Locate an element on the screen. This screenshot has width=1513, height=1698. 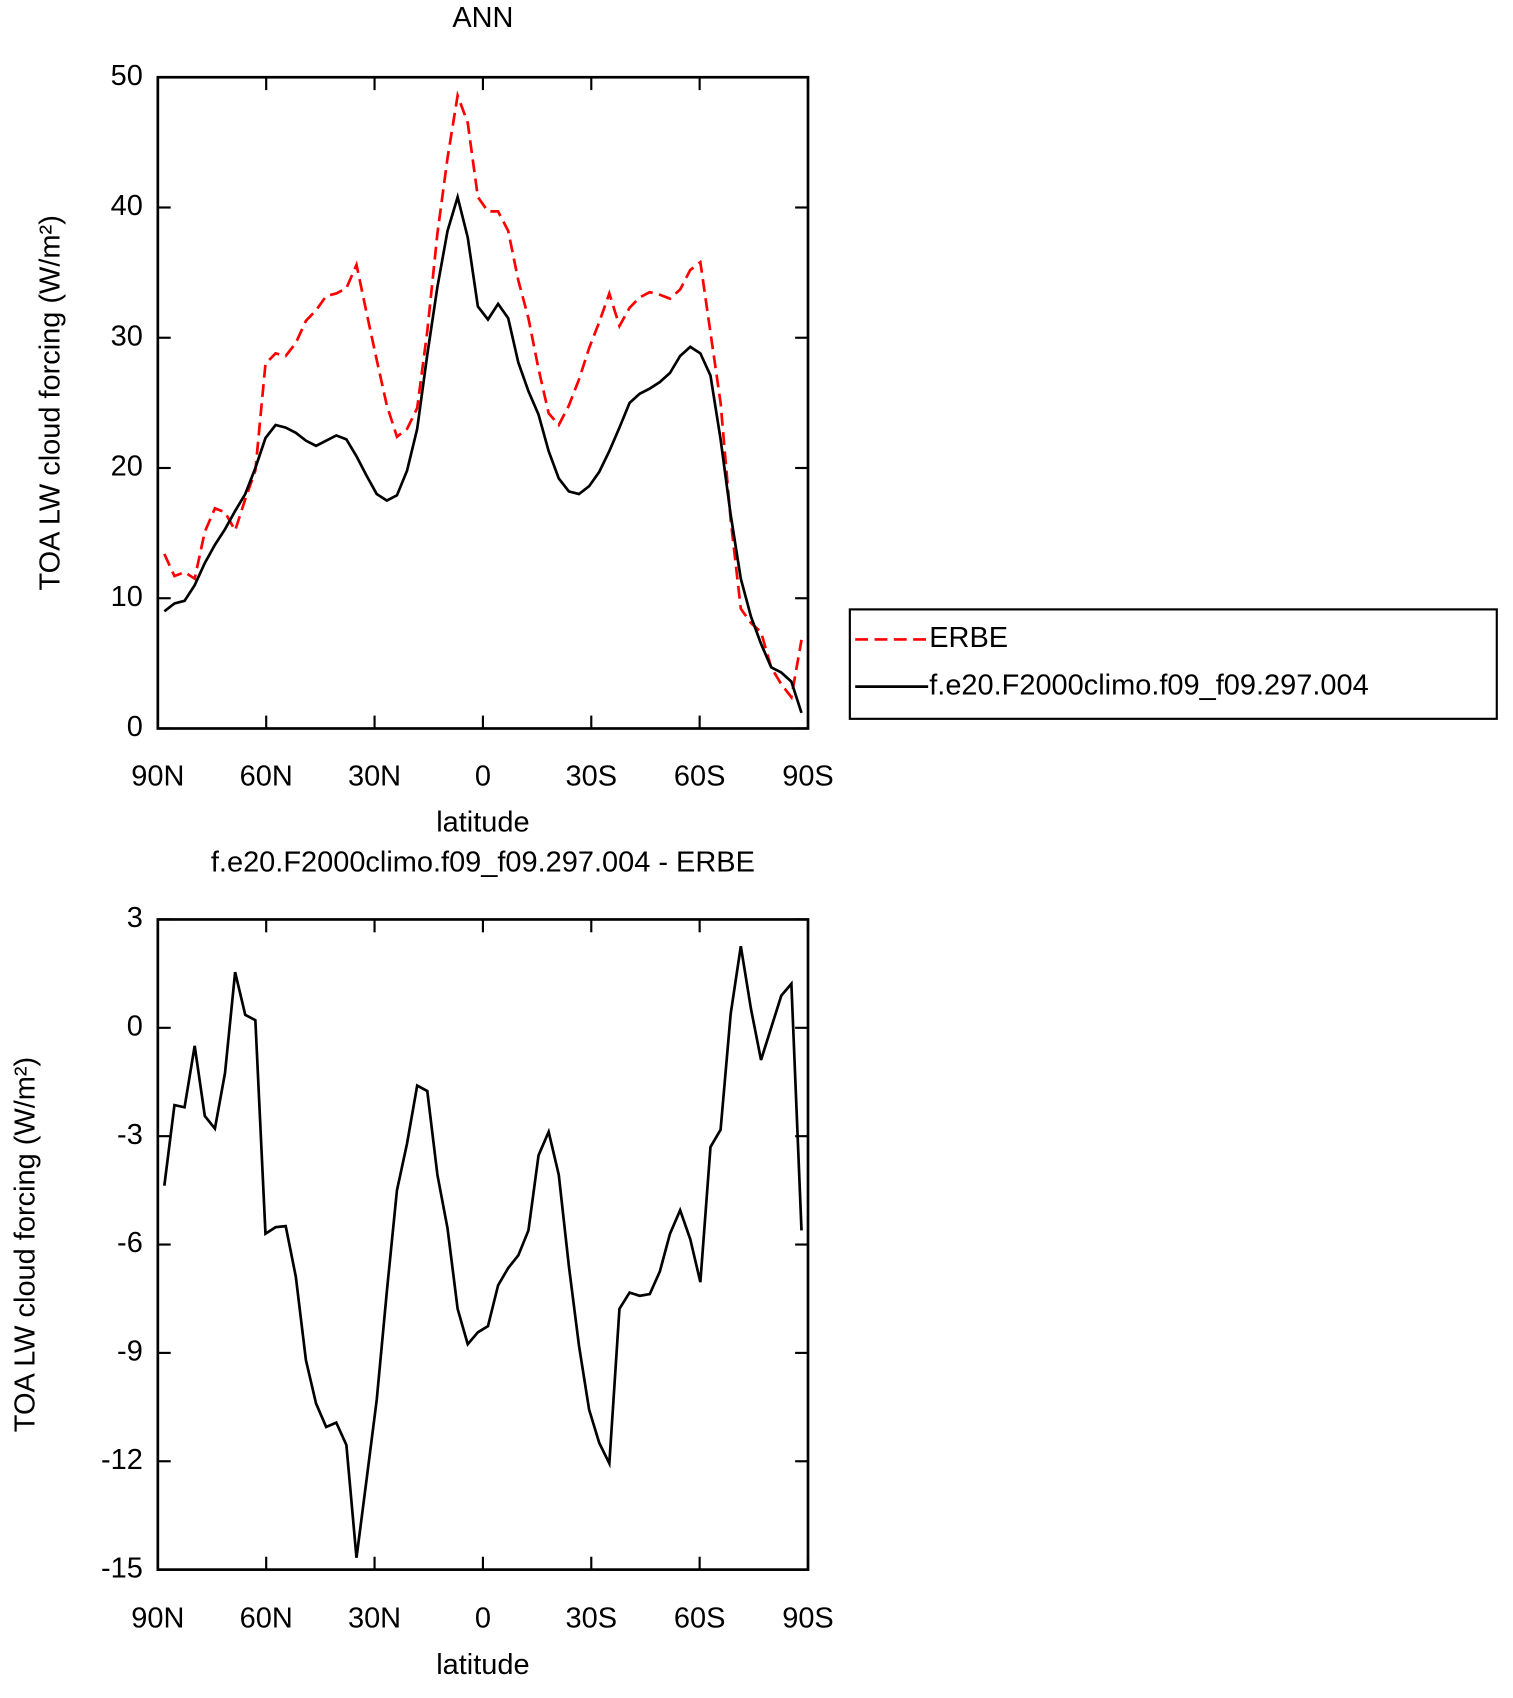
legend-label: ERBE is located at coordinates (968, 638).